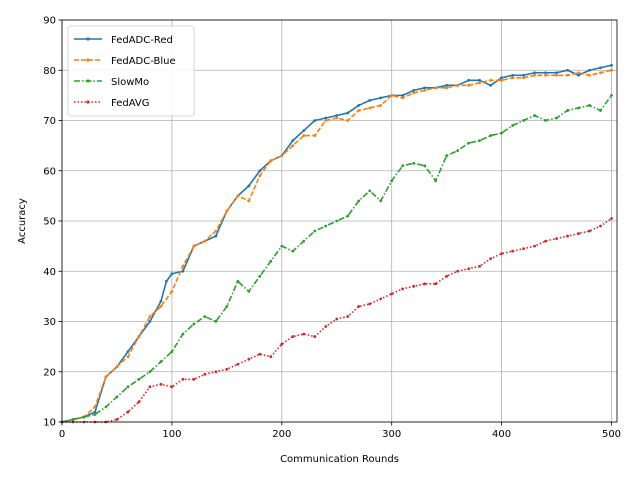 Image resolution: width=640 pixels, height=480 pixels. Describe the element at coordinates (611, 434) in the screenshot. I see `x-tick-label: 500` at that location.